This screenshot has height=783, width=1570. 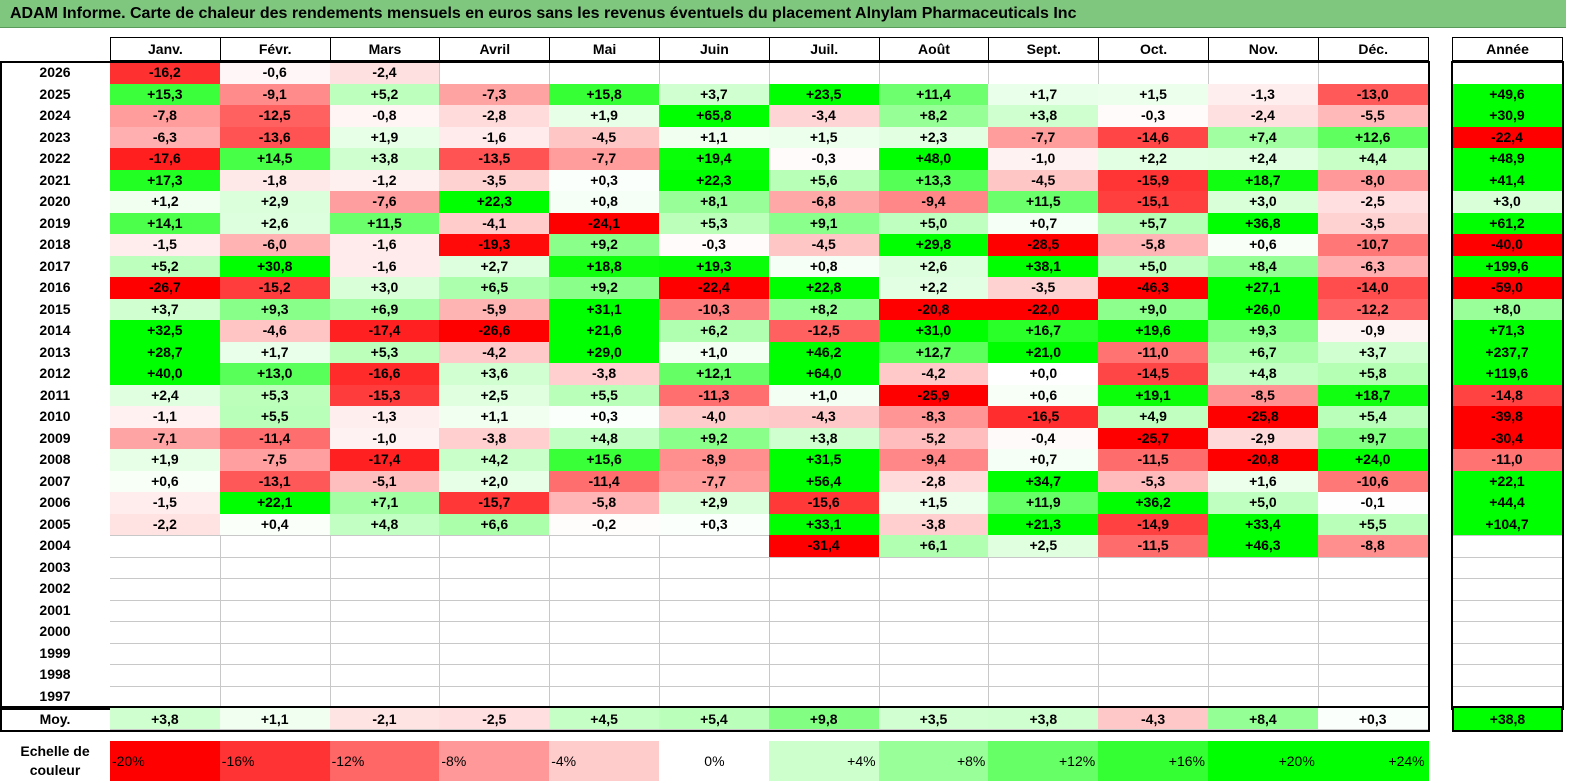 I want to click on year-label: 2007, so click(x=55, y=480).